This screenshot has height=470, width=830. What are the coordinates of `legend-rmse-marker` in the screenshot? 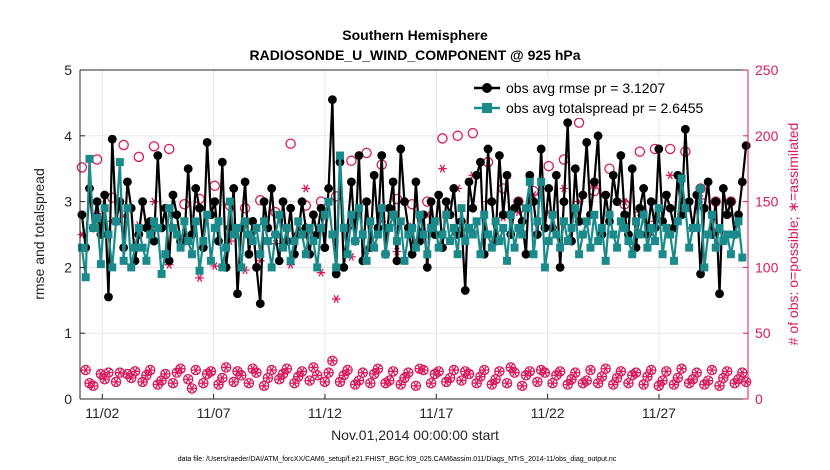 It's located at (487, 88).